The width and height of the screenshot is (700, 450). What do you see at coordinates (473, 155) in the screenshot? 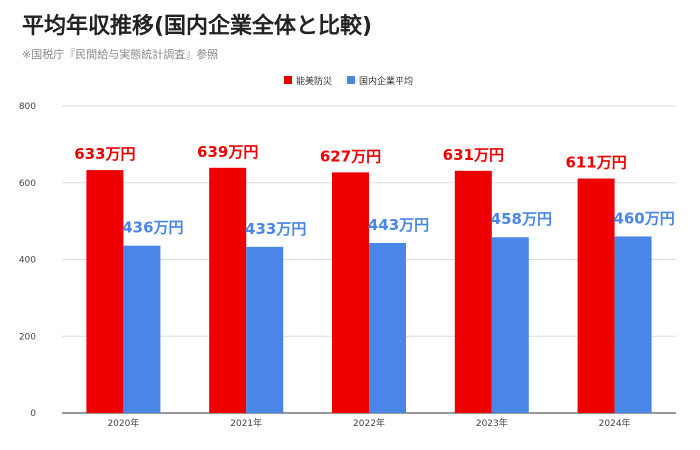
I see `data-label: 631万円` at bounding box center [473, 155].